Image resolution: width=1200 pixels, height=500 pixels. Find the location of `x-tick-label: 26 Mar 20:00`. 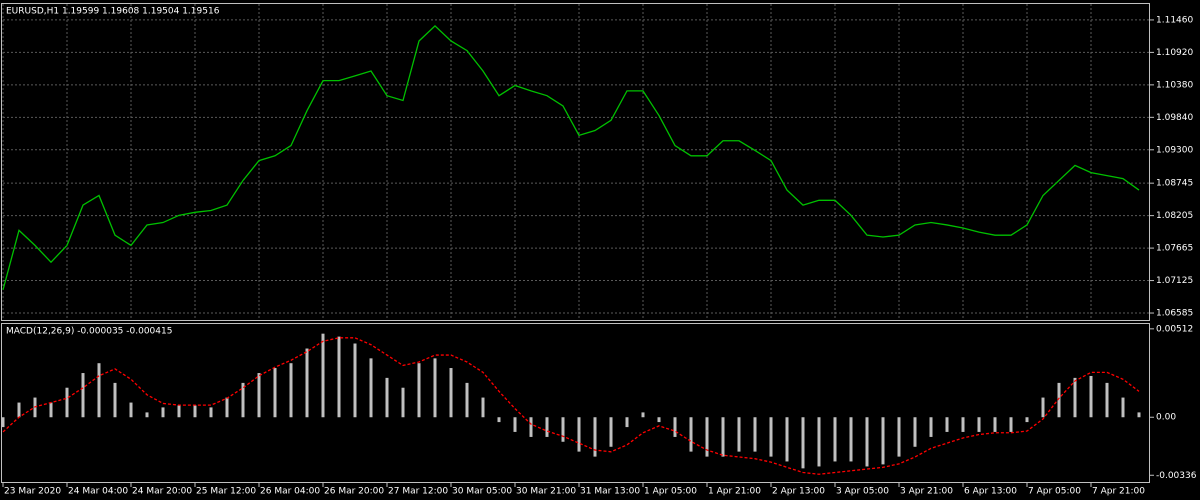

x-tick-label: 26 Mar 20:00 is located at coordinates (354, 492).